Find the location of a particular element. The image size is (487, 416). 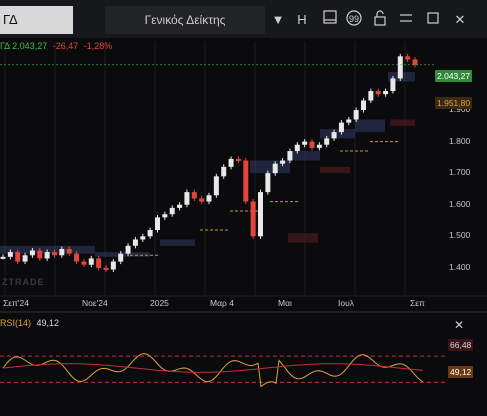

rsi-line is located at coordinates (213, 370).